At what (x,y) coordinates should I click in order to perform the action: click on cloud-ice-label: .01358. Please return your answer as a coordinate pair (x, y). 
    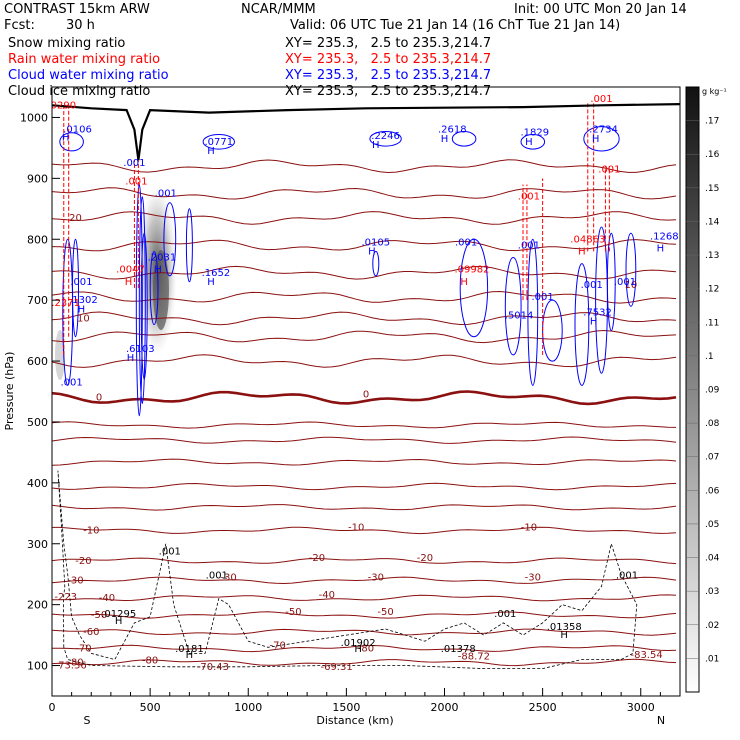
    Looking at the image, I should click on (564, 627).